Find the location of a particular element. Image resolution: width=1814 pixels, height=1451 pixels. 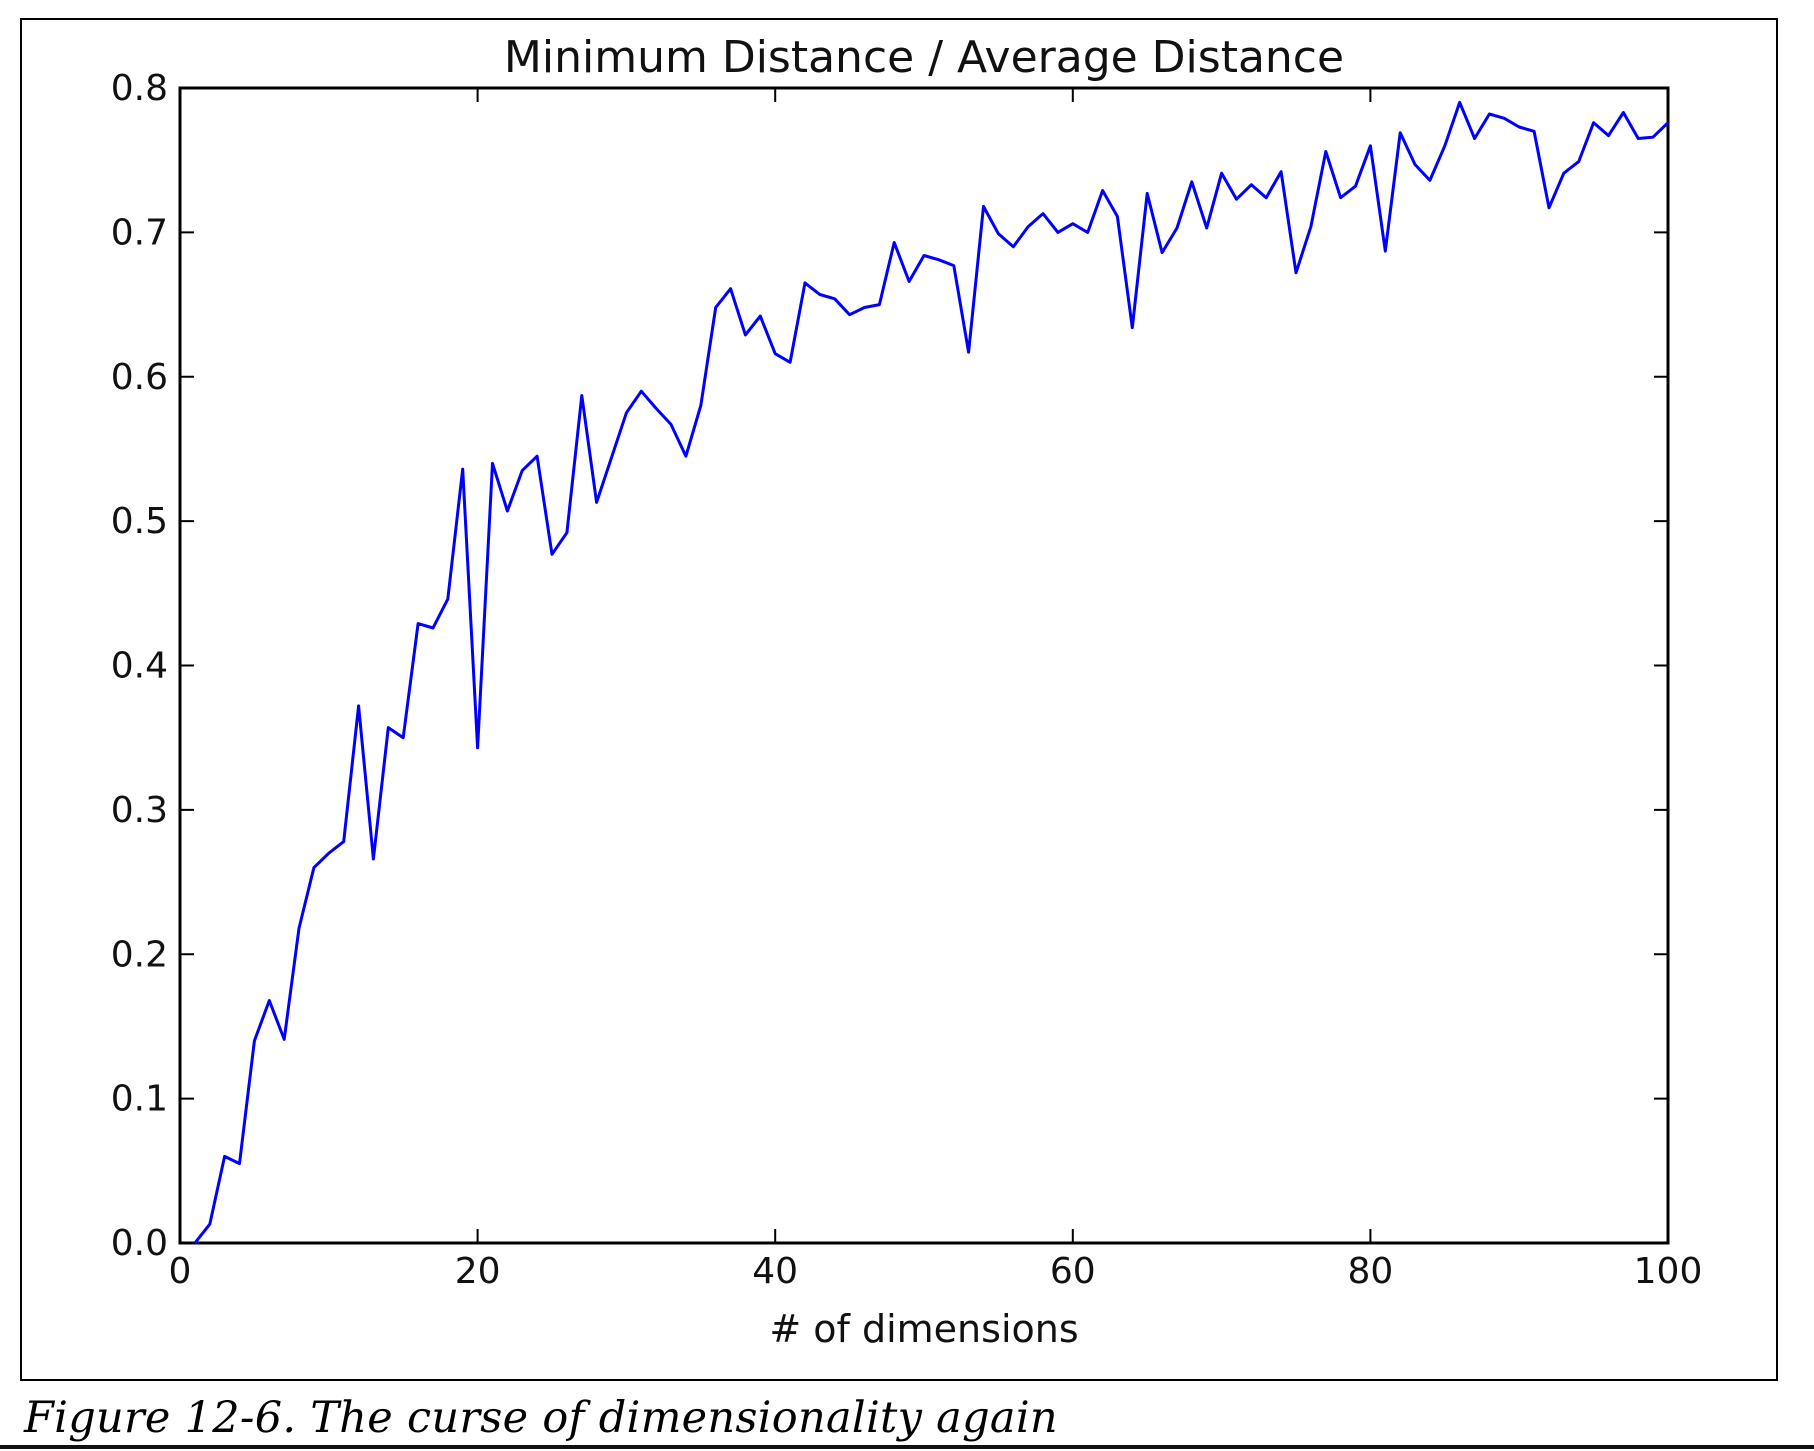

y-tick-label: 0.3 is located at coordinates (139, 810).